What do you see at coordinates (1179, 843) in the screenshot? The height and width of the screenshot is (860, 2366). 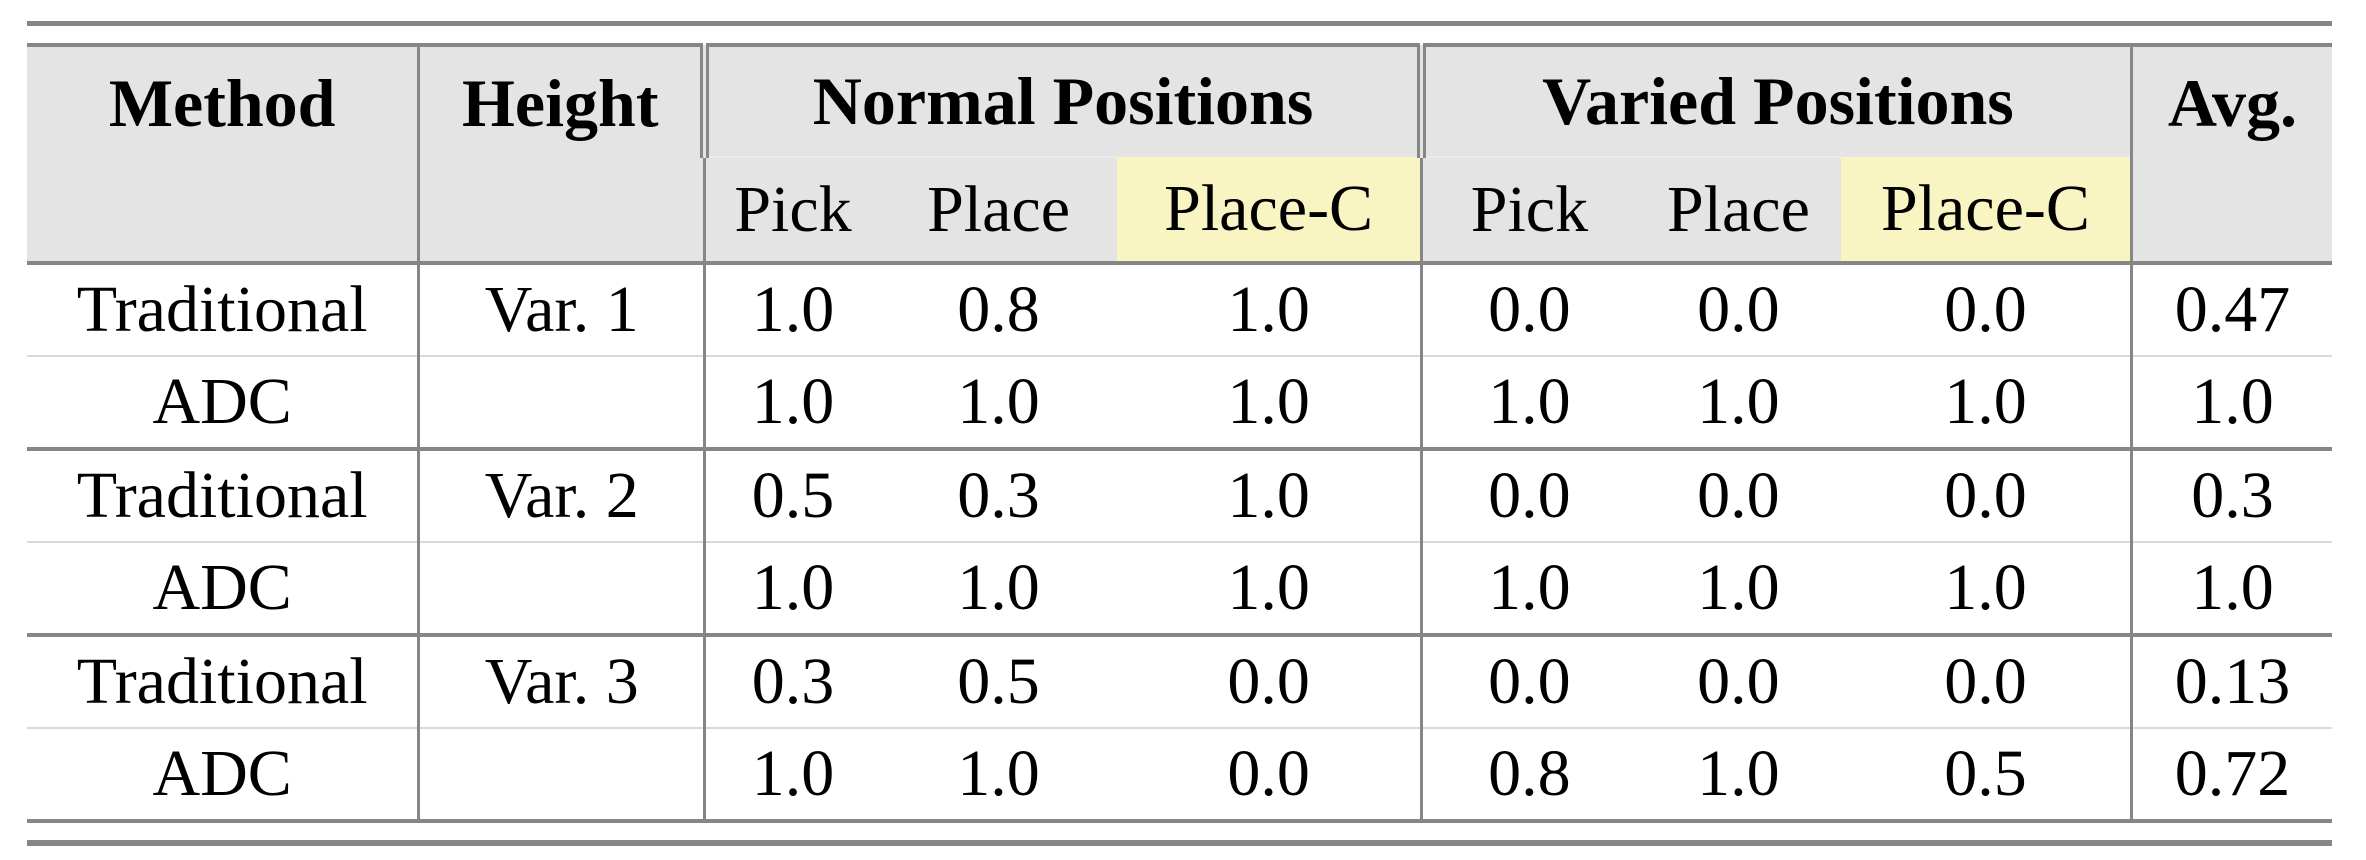 I see `bottom-rule` at bounding box center [1179, 843].